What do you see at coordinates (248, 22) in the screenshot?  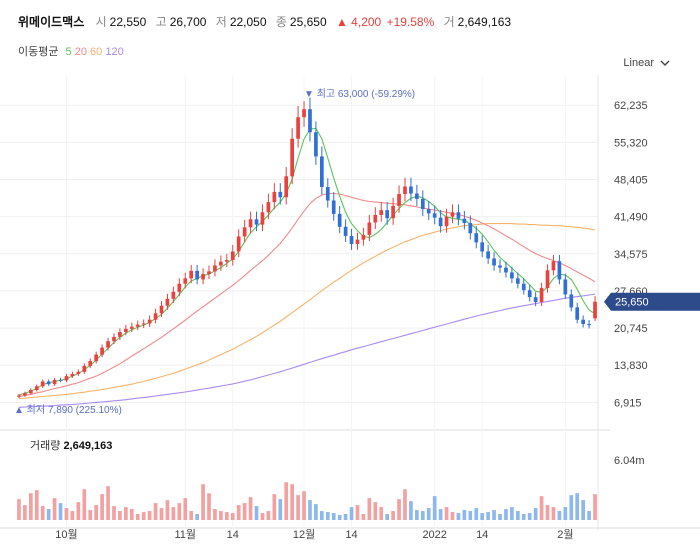 I see `low-value: 22,050` at bounding box center [248, 22].